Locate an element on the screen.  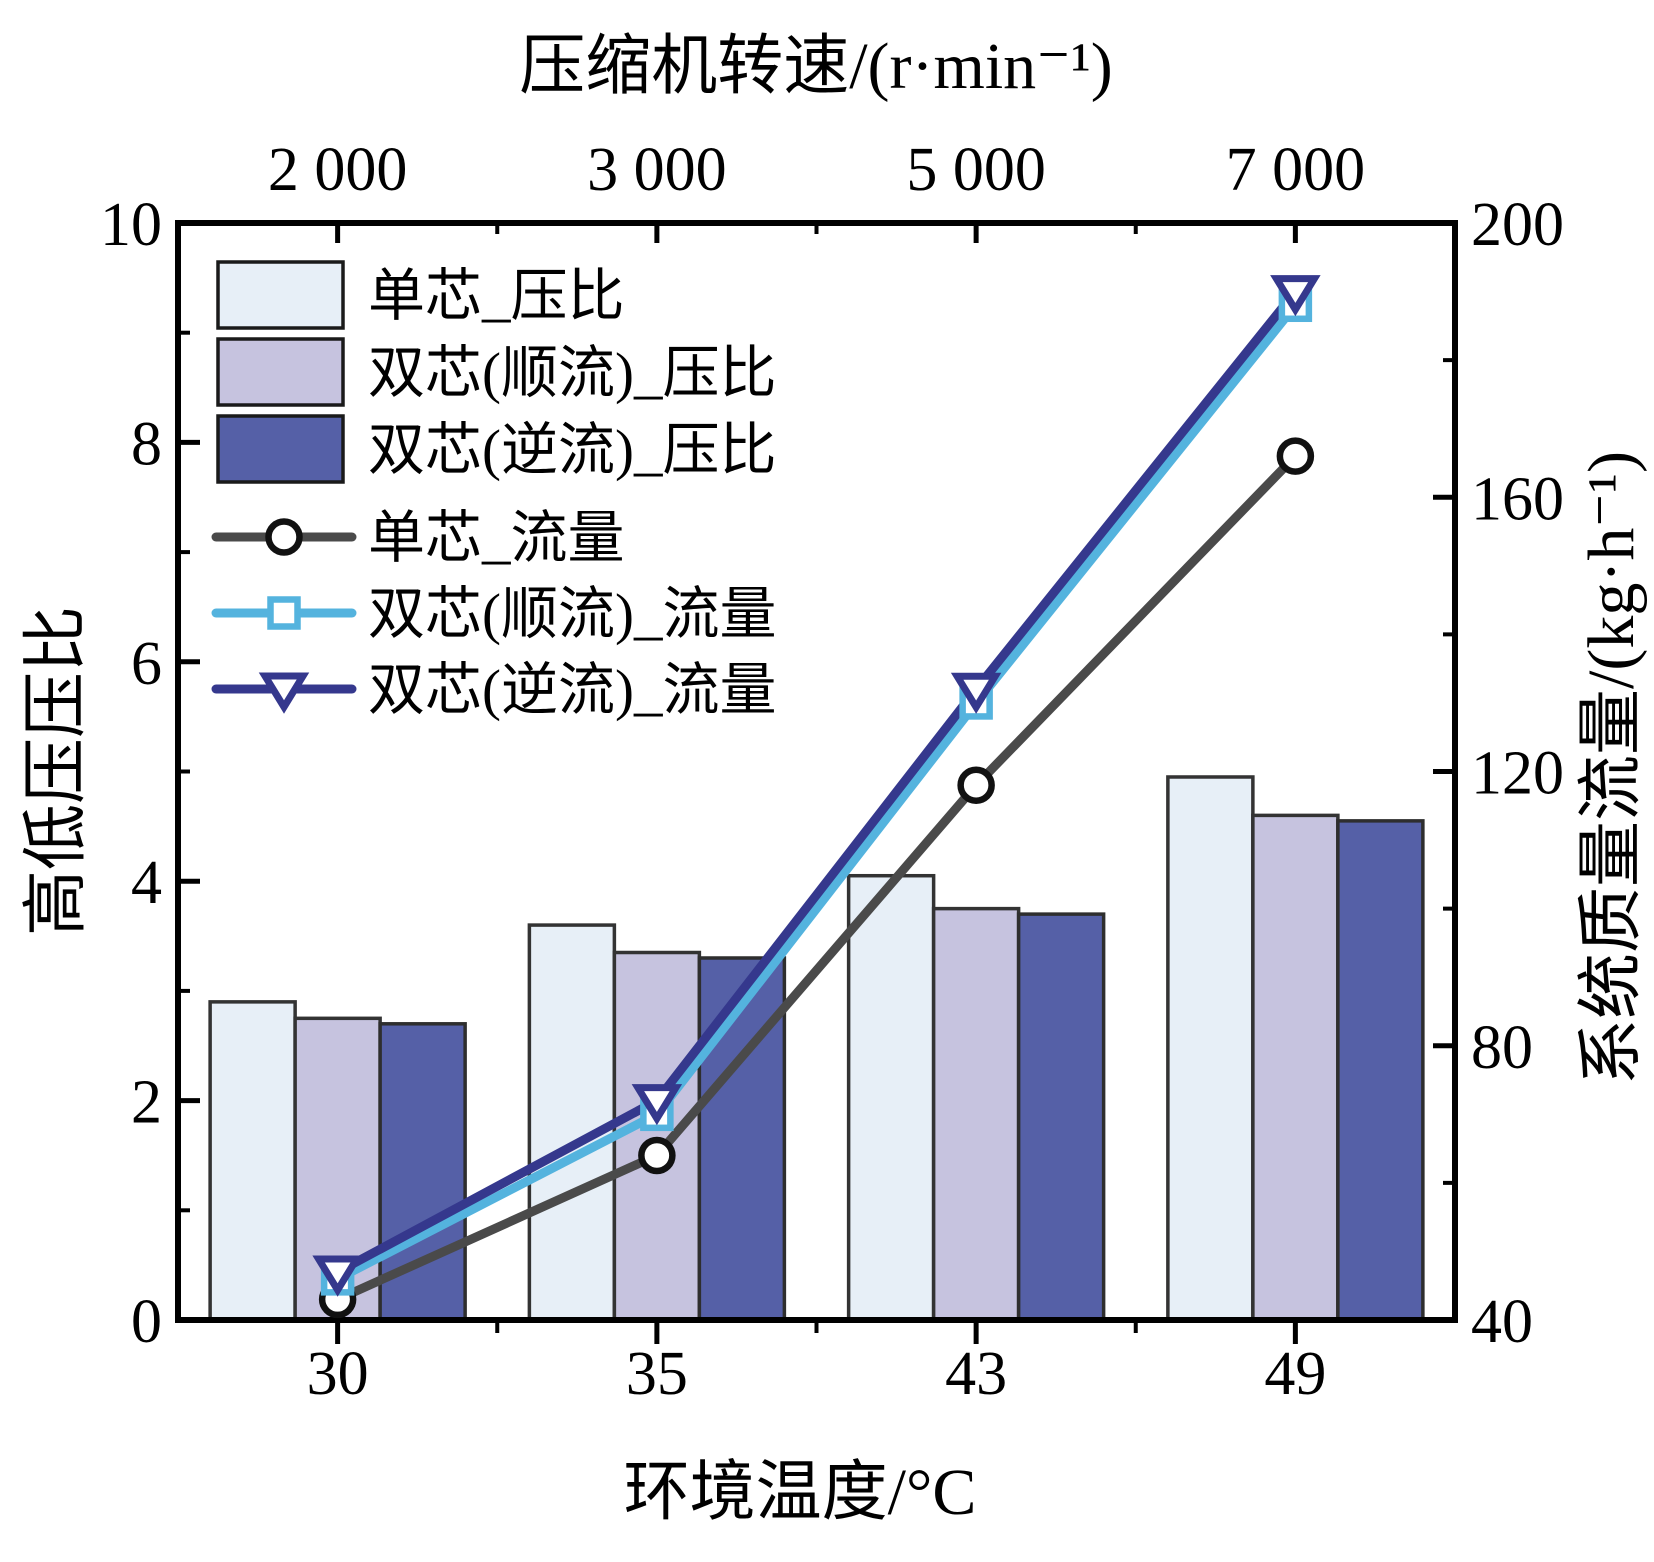
left-tick-label: 10 is located at coordinates (131, 225).